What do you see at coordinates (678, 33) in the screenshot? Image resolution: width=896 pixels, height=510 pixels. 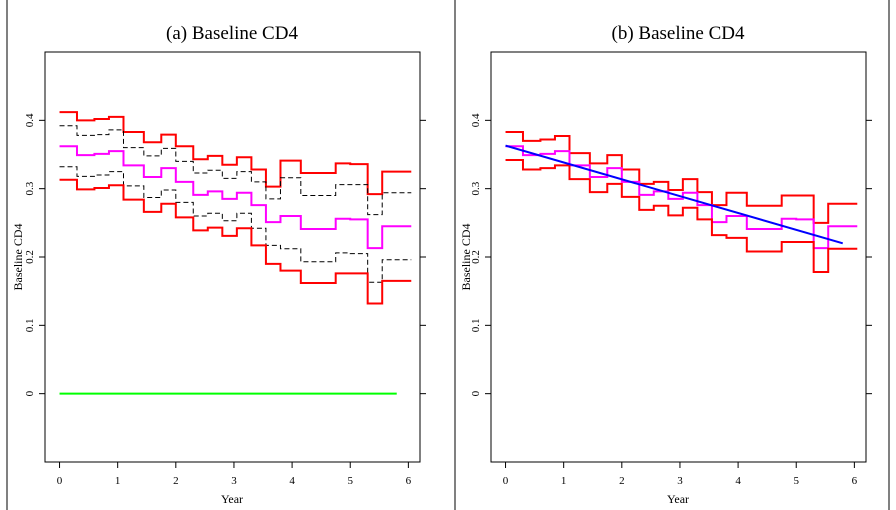 I see `chart-title: (b) Baseline CD4` at bounding box center [678, 33].